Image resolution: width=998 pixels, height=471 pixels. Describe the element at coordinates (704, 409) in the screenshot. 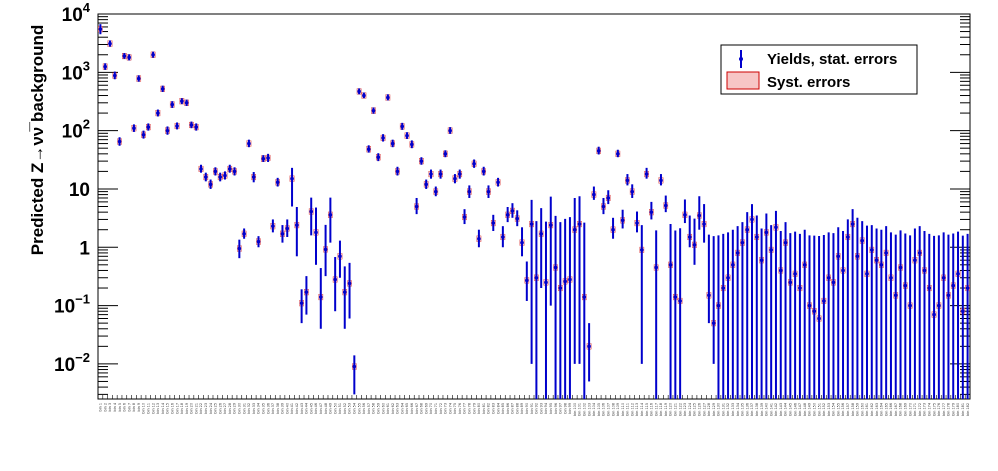

I see `x-bin-label: bin 127` at that location.